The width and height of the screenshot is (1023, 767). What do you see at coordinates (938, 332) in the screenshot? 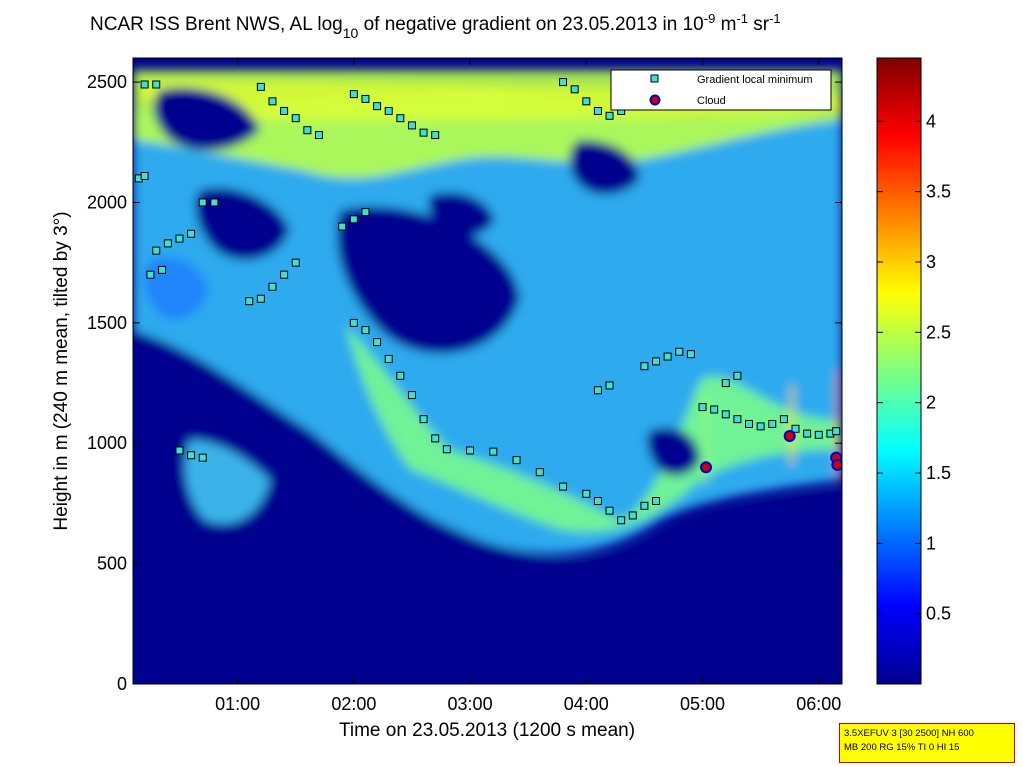
I see `colorbar-tick-label: 2.5` at bounding box center [938, 332].